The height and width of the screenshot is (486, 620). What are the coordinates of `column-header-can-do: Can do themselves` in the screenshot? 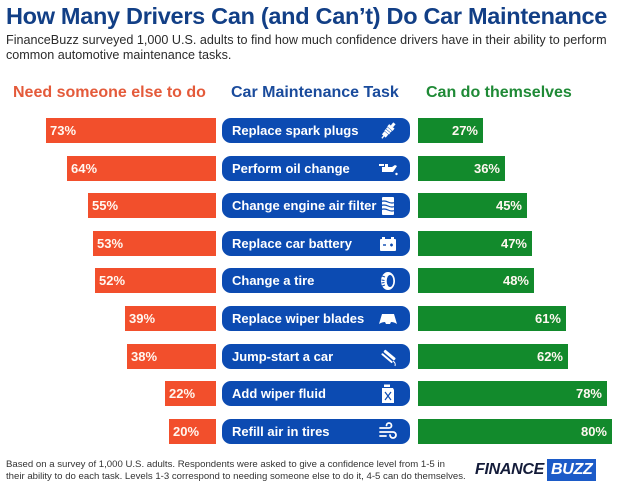 It's located at (499, 92).